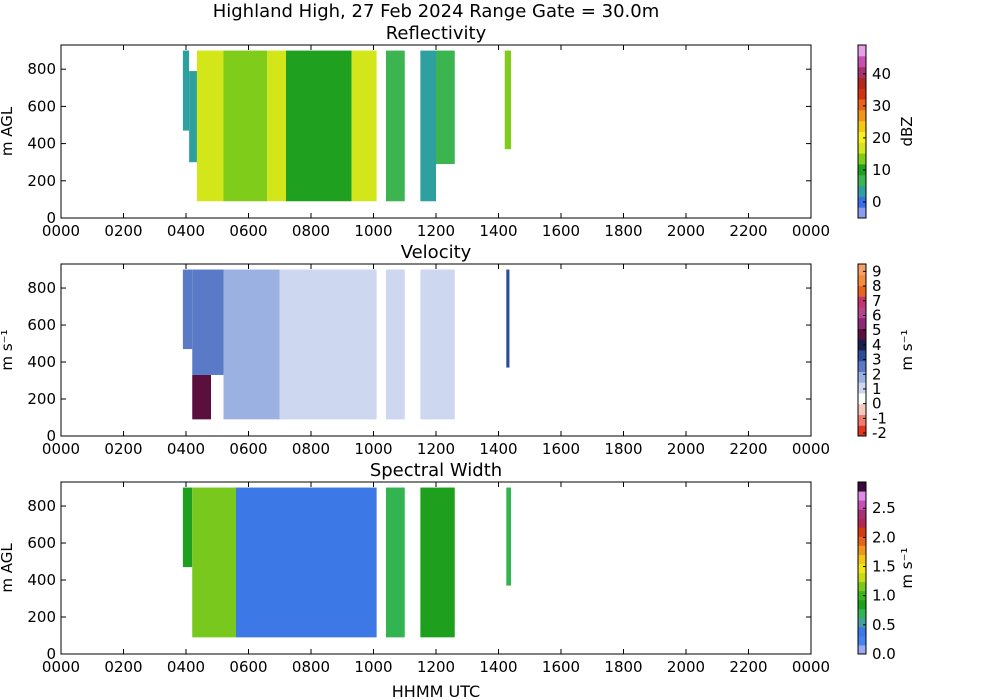  I want to click on colorbar-tick-label: 9, so click(877, 271).